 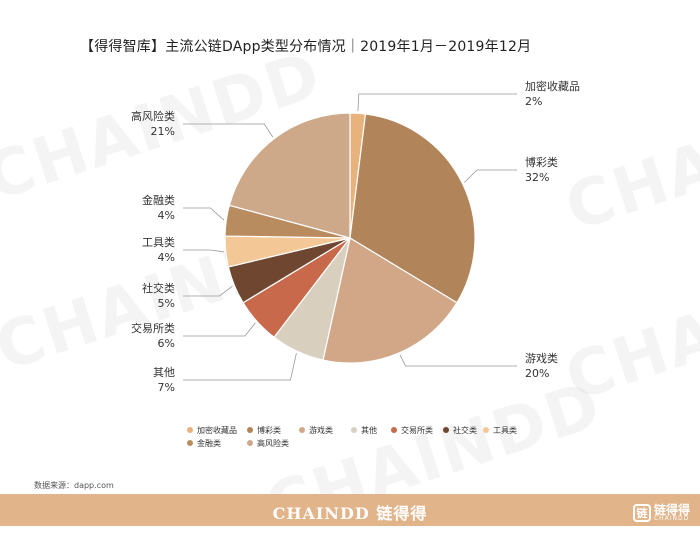 I want to click on legend-label-9: 高风险类, so click(x=273, y=443).